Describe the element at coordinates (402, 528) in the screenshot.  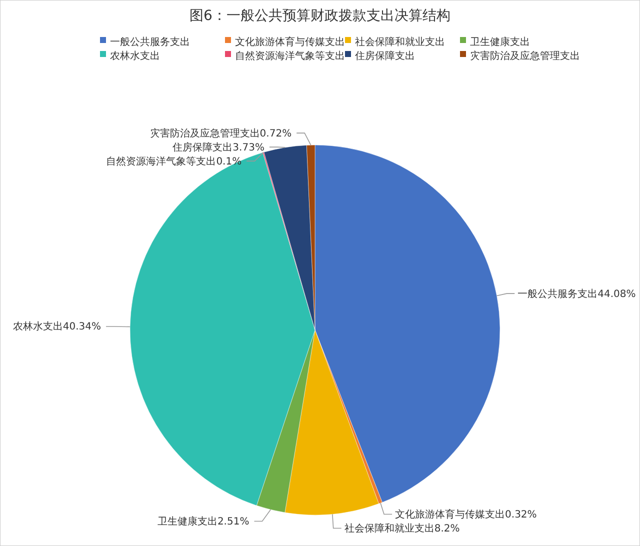
I see `category-label: 社会保障和就业支出8.2%` at that location.